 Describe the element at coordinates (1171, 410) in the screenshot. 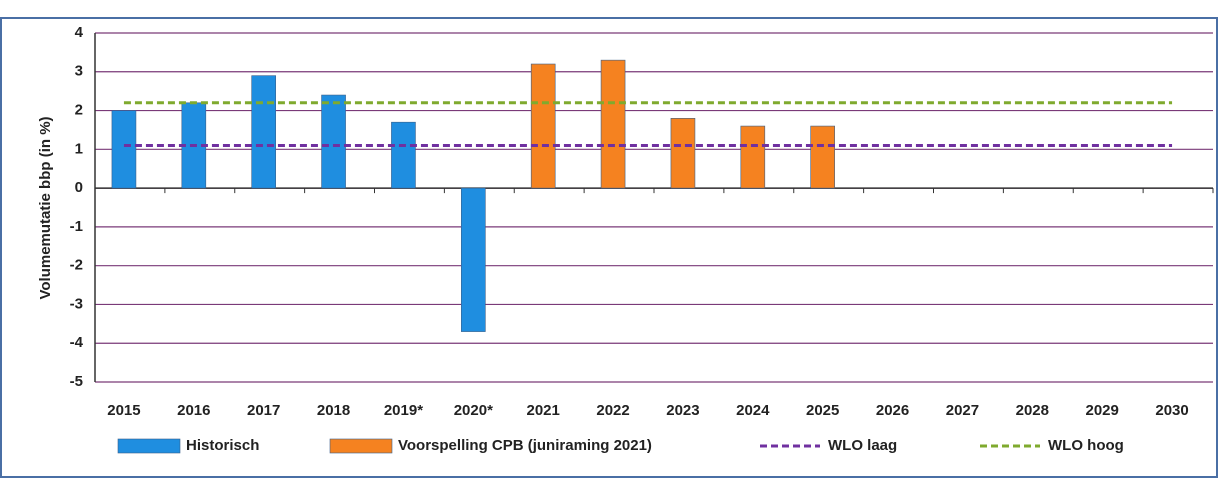

I see `x-tick-label: 2030` at that location.